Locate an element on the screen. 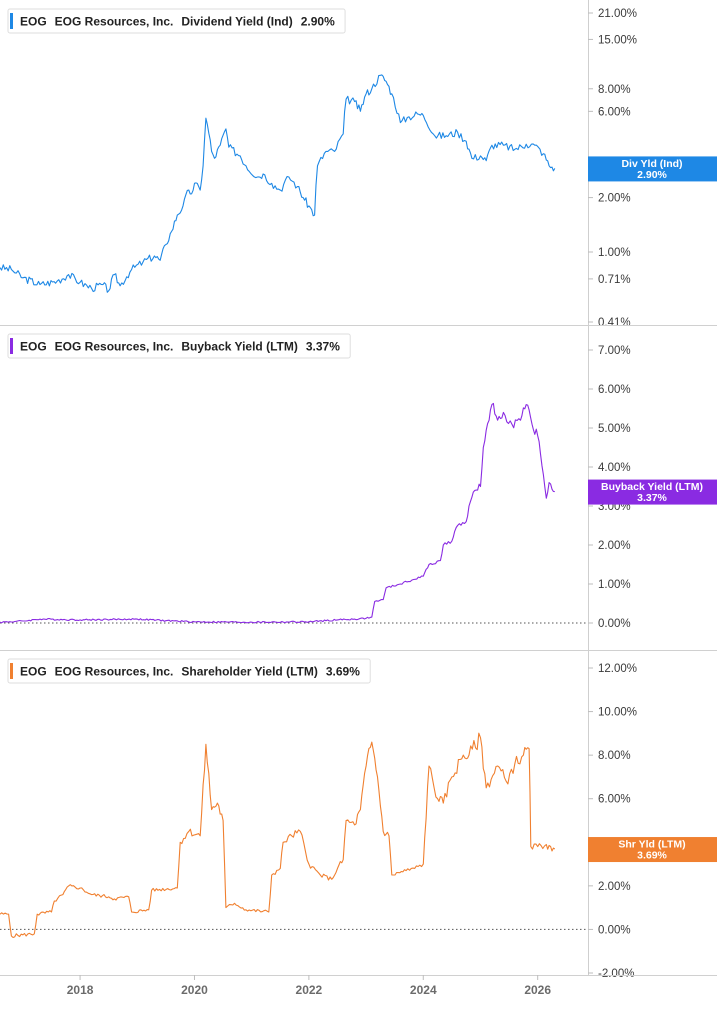  y-tick-label: 4.00% is located at coordinates (614, 468).